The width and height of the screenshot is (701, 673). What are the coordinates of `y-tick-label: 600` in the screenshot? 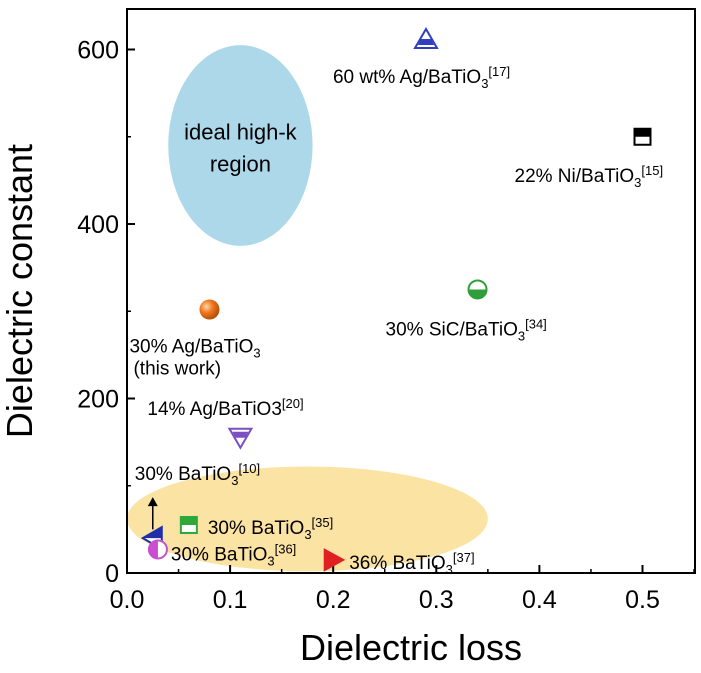 It's located at (98, 51).